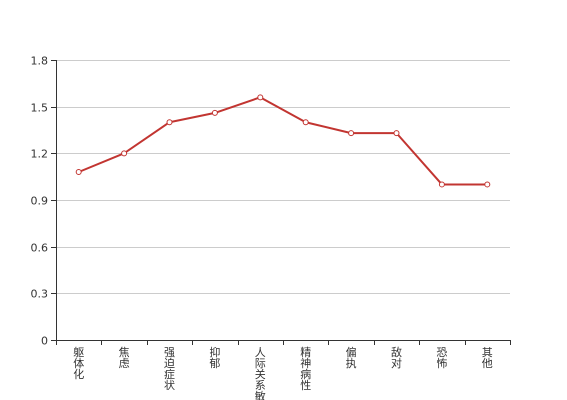 This screenshot has width=567, height=400. I want to click on x-tick-label: 抑郁, so click(214, 357).